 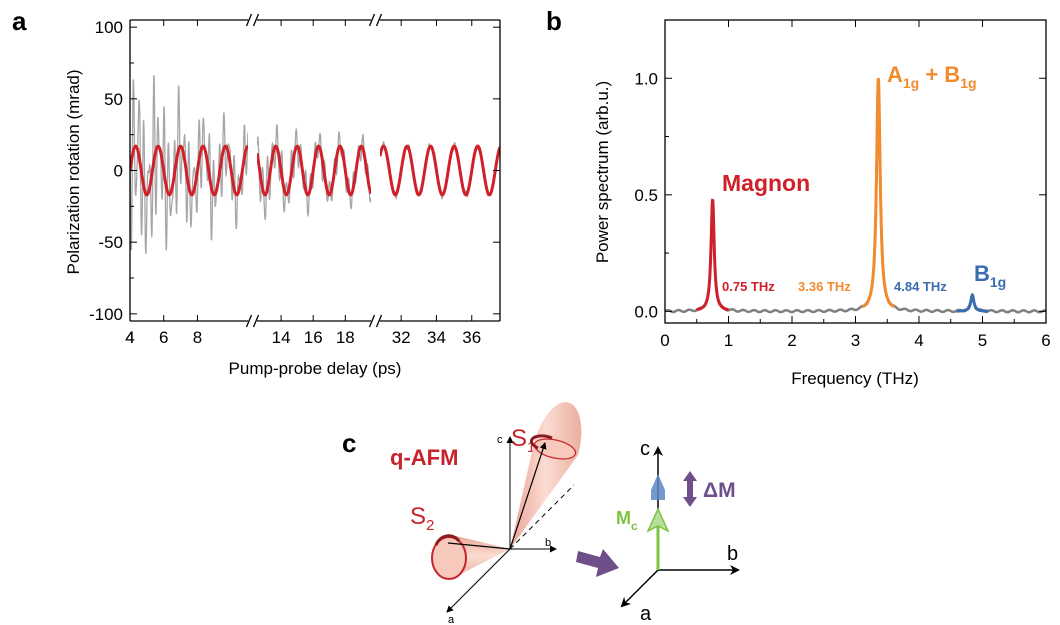 I want to click on transition-arrow, so click(x=597, y=563).